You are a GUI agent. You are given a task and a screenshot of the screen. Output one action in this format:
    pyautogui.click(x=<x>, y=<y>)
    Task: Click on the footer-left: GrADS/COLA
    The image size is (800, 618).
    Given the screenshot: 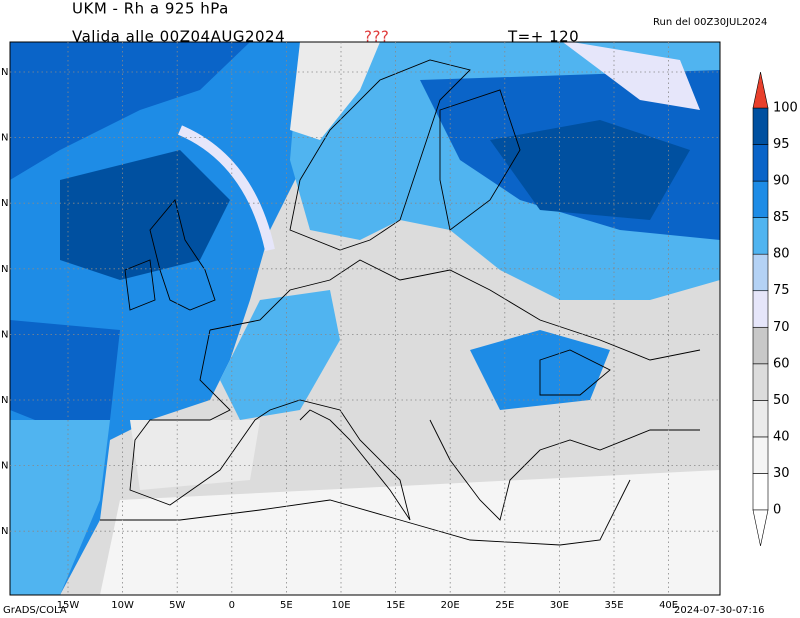 What is the action you would take?
    pyautogui.click(x=35, y=610)
    